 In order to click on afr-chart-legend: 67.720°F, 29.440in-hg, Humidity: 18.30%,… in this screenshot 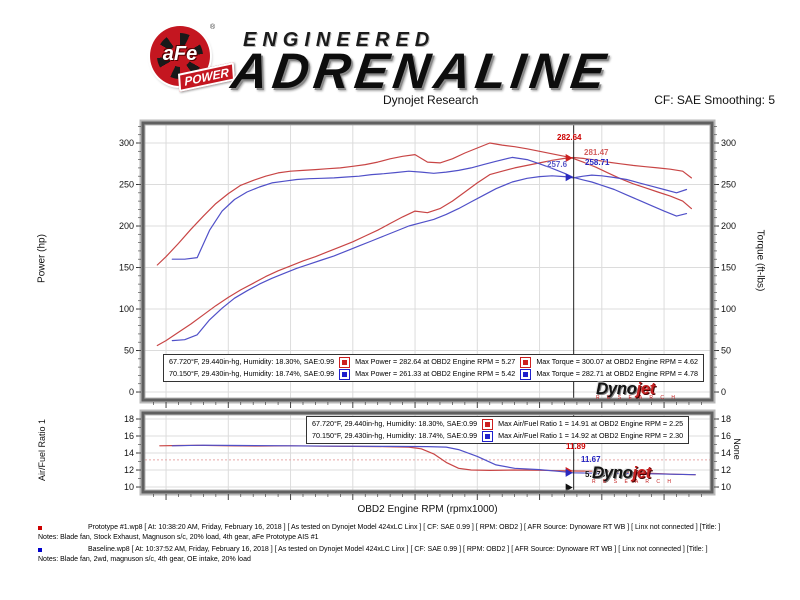, I will do `click(498, 430)`.